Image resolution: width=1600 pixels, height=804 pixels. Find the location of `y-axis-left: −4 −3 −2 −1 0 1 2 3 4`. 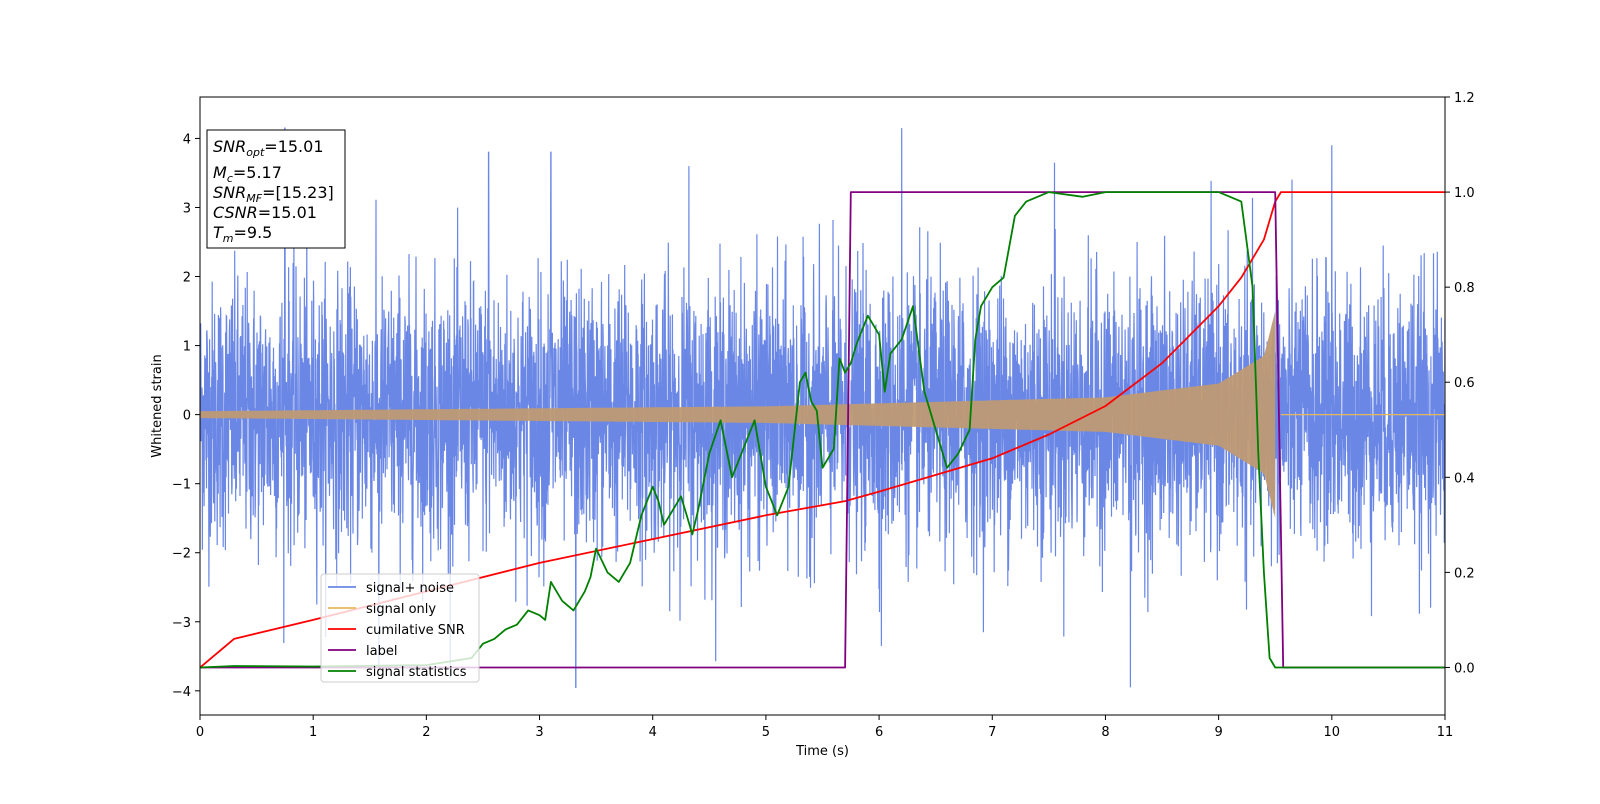

y-axis-left: −4 −3 −2 −1 0 1 2 3 4 is located at coordinates (186, 416).